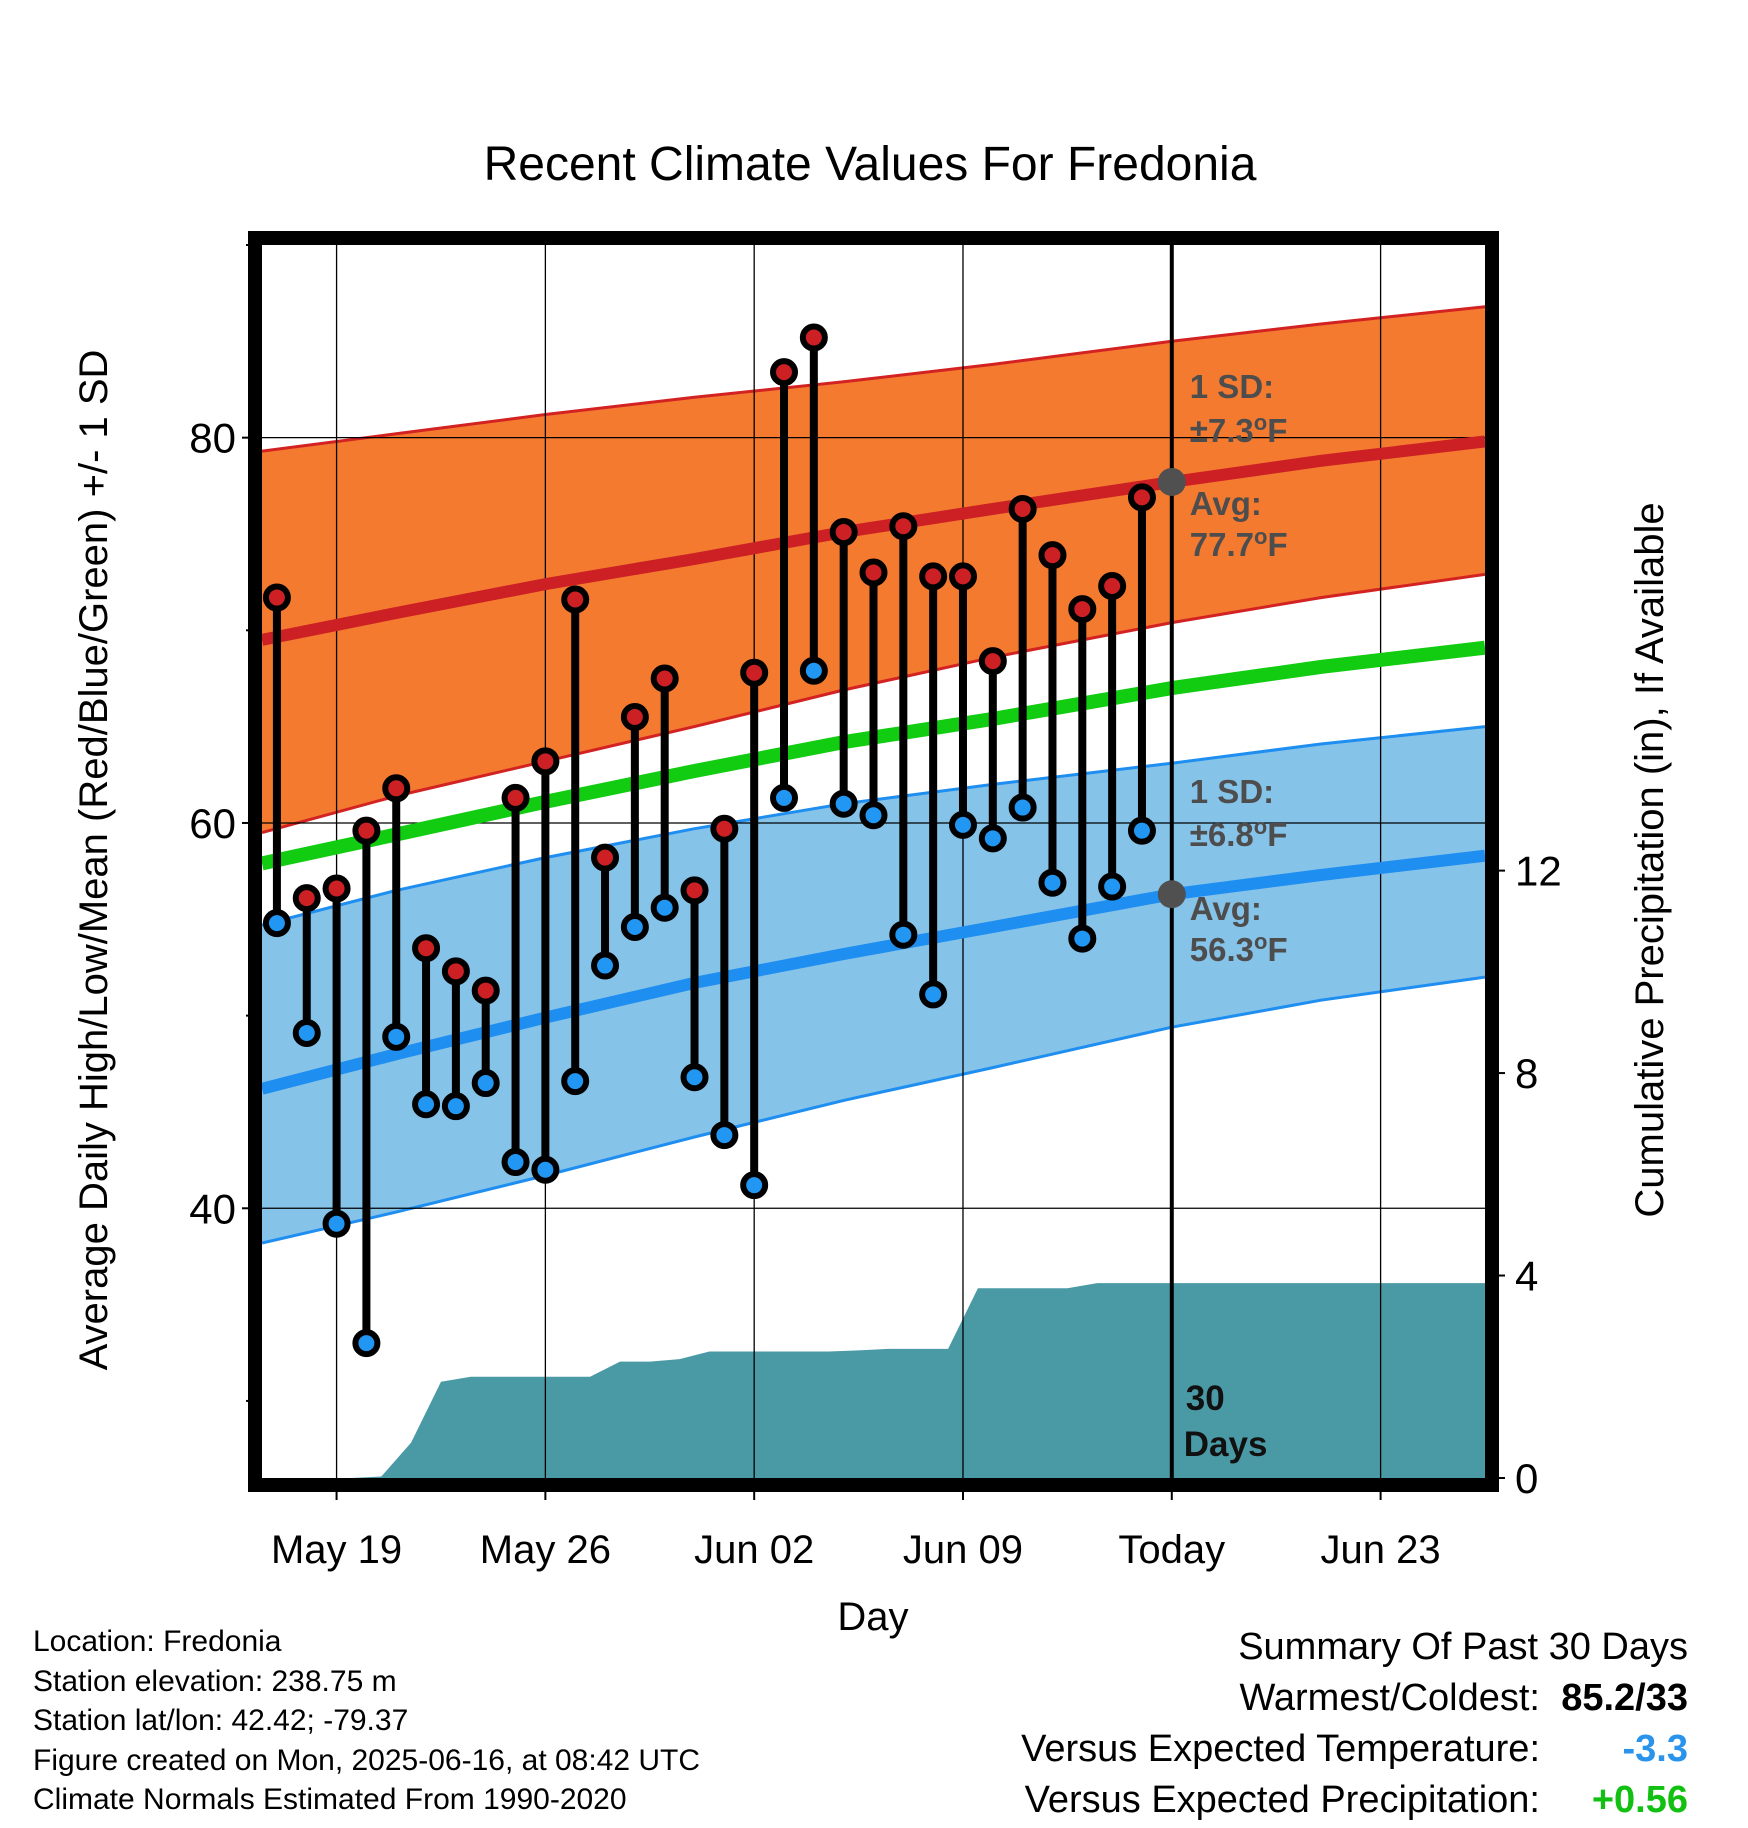  What do you see at coordinates (212, 823) in the screenshot?
I see `y-tick-label: 60` at bounding box center [212, 823].